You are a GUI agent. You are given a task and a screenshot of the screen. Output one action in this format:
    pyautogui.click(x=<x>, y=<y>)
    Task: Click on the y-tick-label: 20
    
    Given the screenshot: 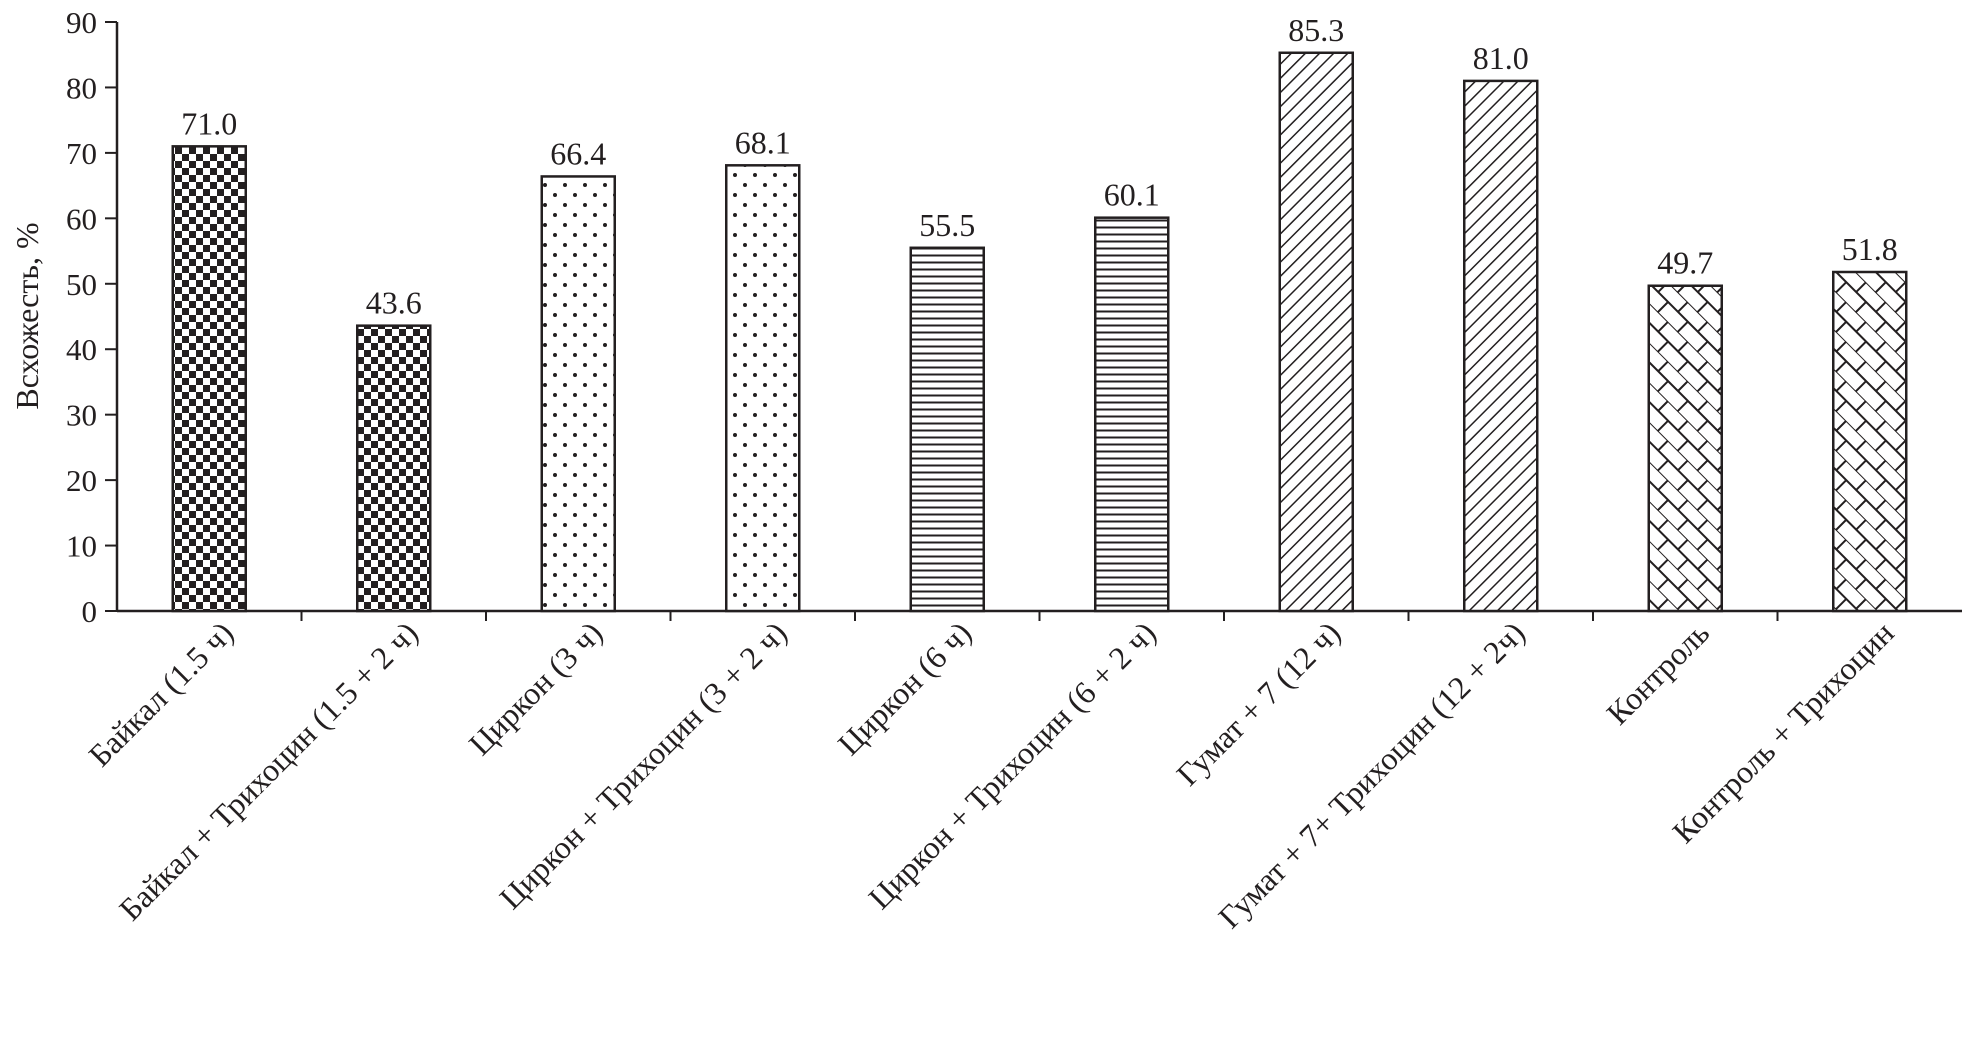 What is the action you would take?
    pyautogui.click(x=81, y=480)
    